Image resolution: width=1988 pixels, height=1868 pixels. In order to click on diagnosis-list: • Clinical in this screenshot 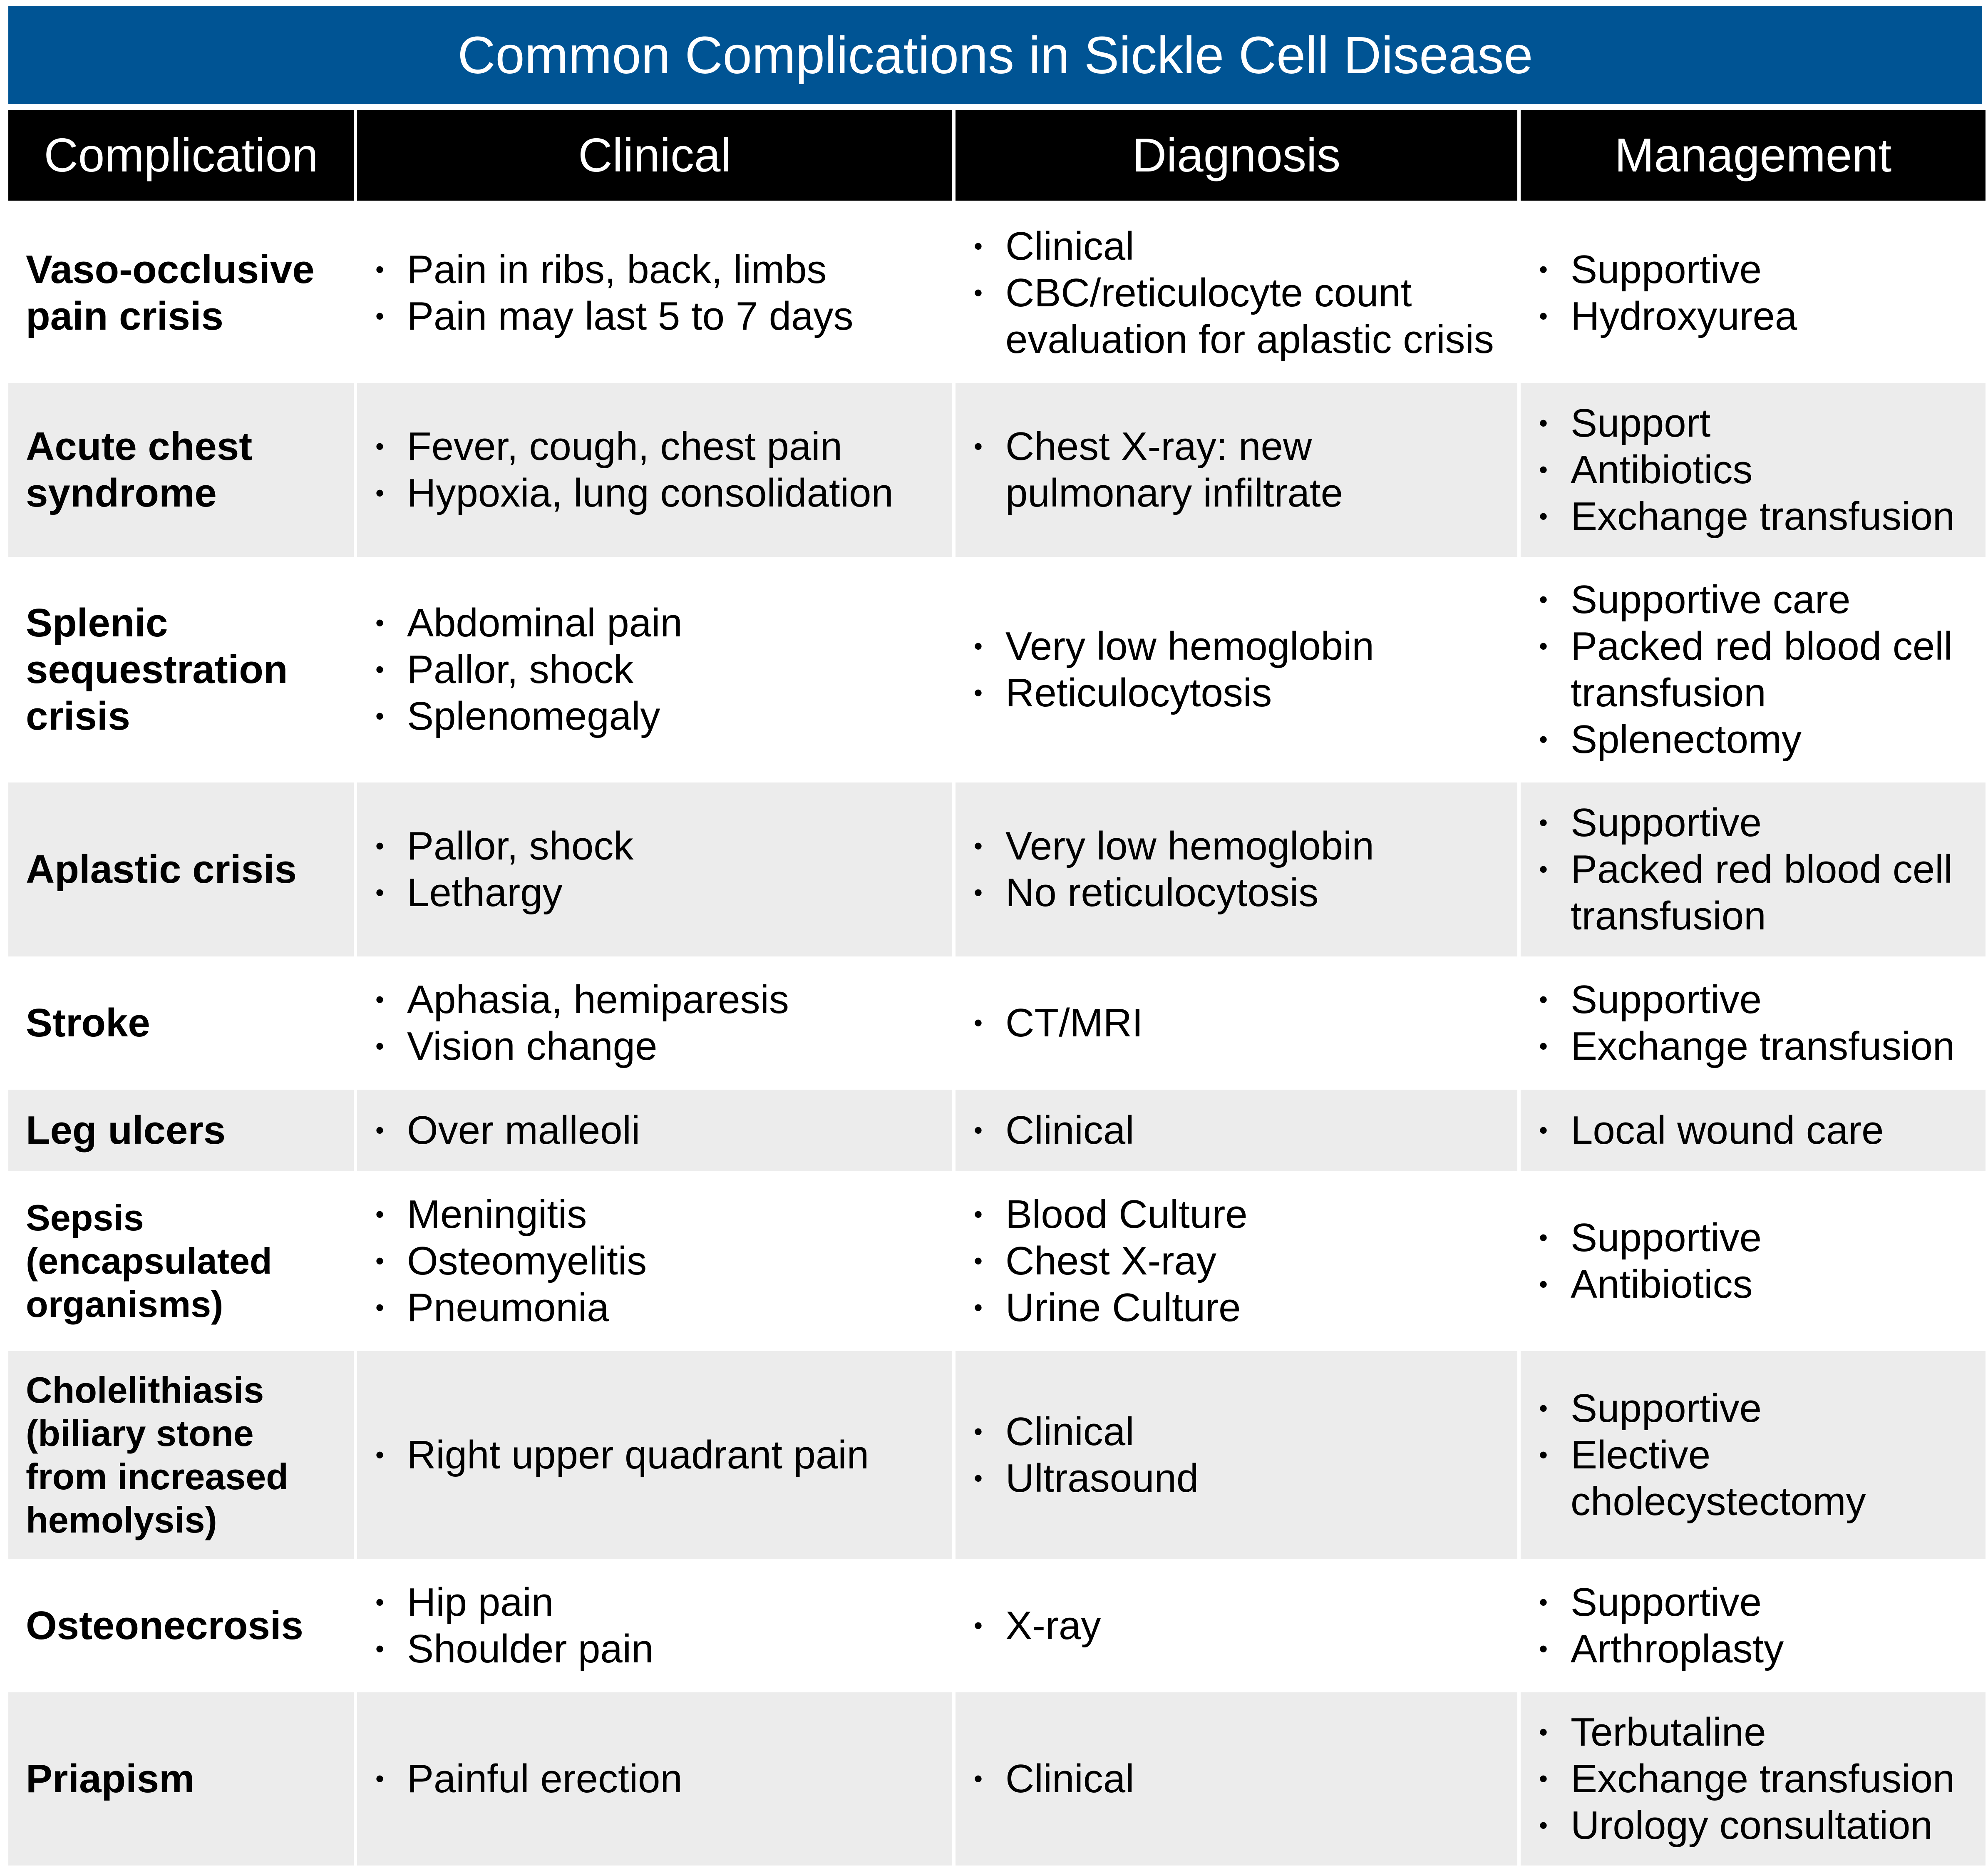, I will do `click(1239, 1130)`.